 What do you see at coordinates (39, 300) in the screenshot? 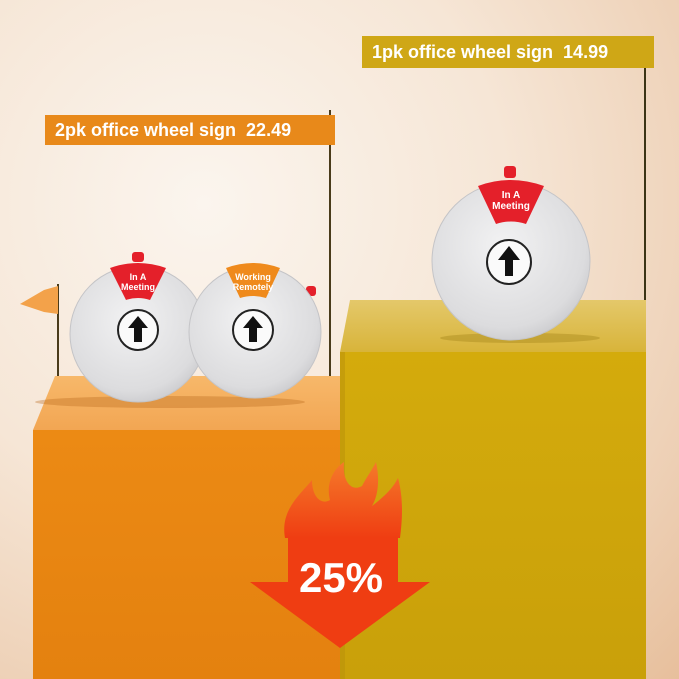
I see `small-flag` at bounding box center [39, 300].